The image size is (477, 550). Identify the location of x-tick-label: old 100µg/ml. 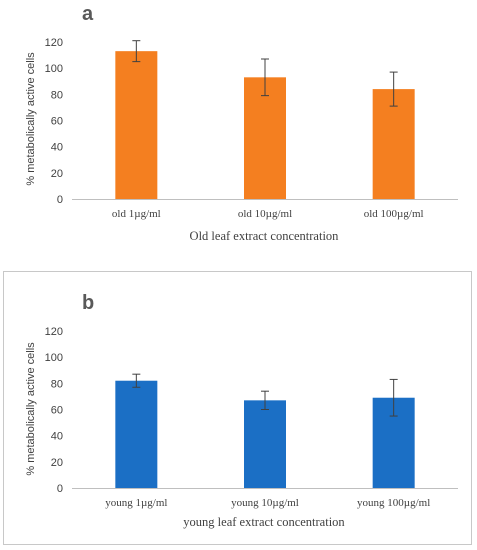
(394, 214).